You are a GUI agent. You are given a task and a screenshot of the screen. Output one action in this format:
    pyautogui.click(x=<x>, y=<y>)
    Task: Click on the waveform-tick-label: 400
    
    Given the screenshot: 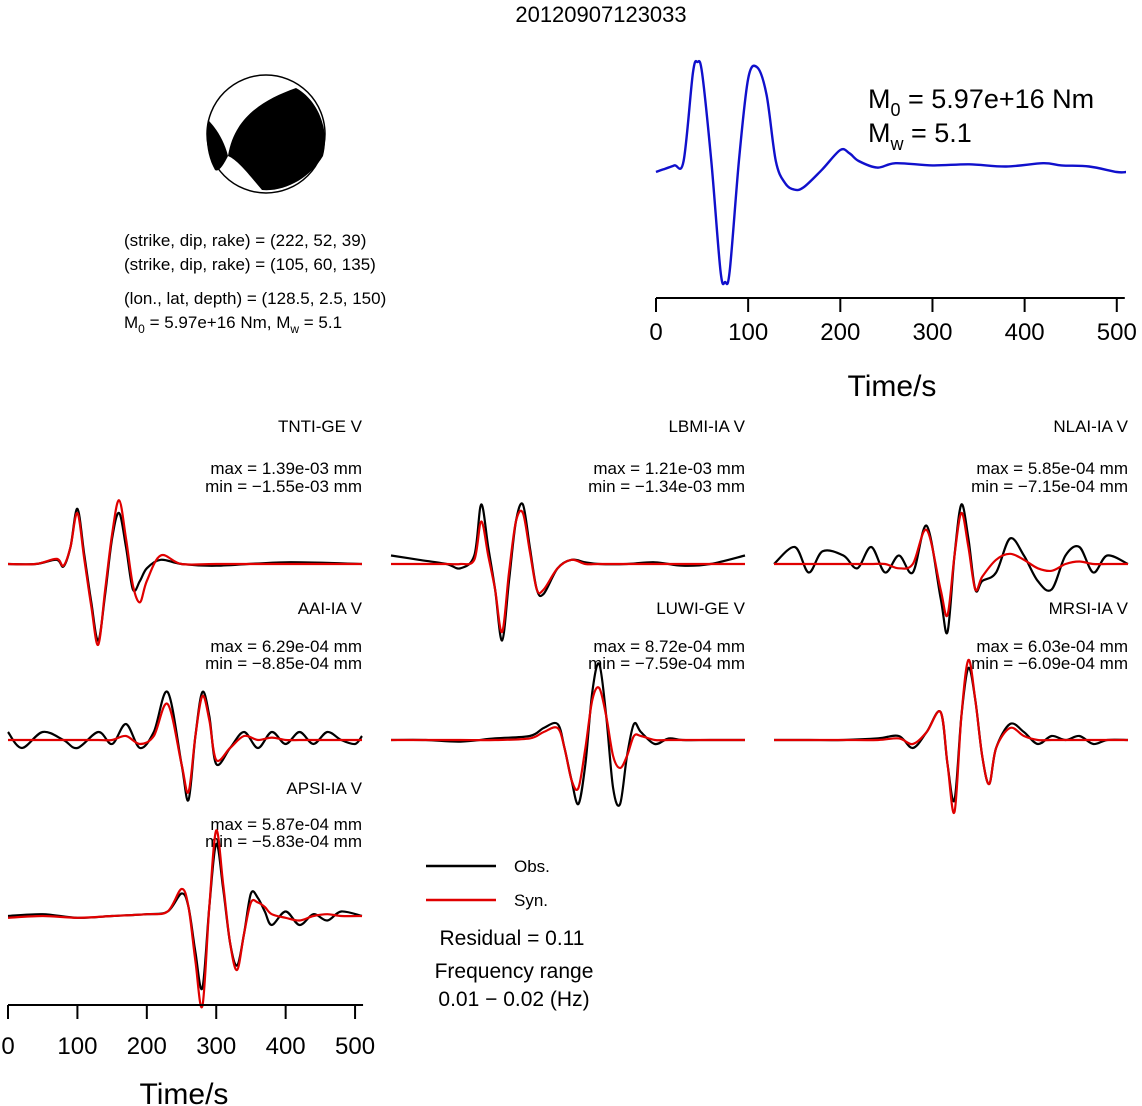 What is the action you would take?
    pyautogui.click(x=286, y=1046)
    